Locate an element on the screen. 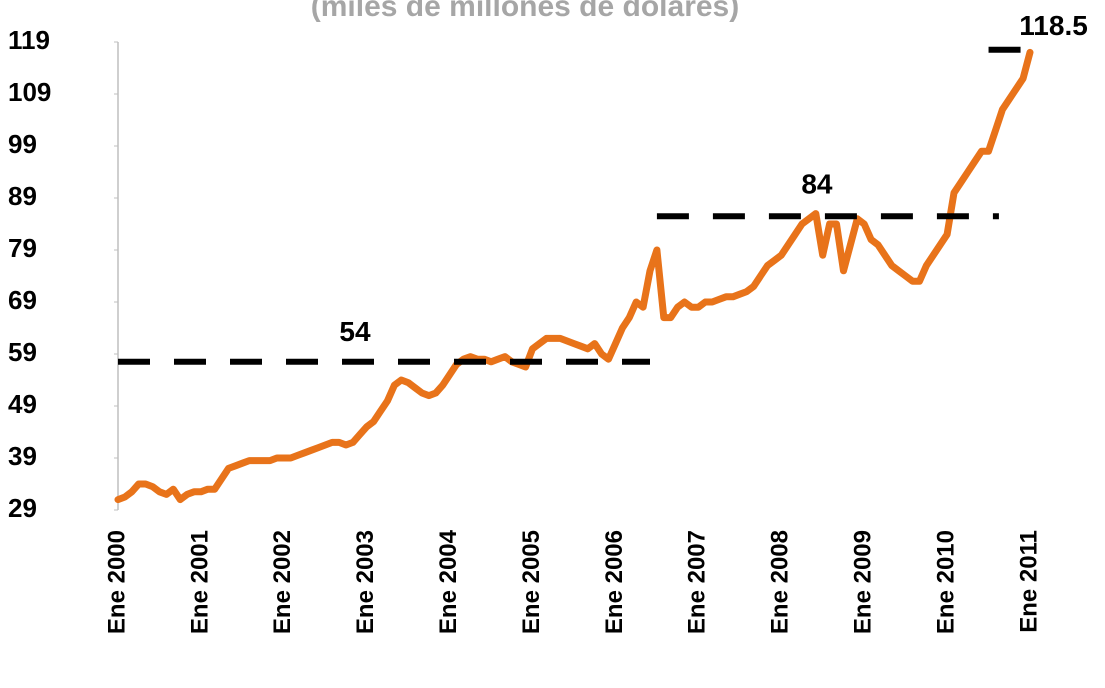  x-tick-label: Ene 2005 is located at coordinates (531, 582).